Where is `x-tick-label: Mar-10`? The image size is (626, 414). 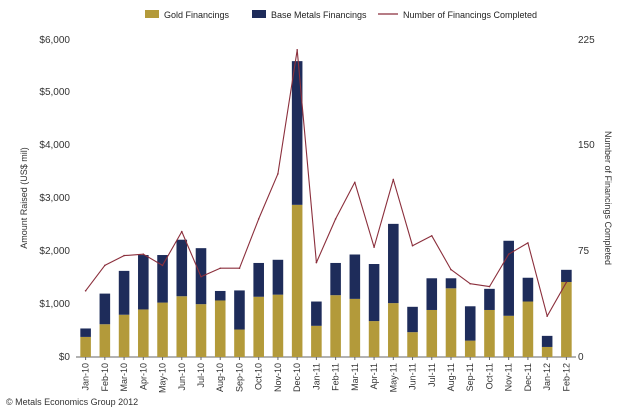
x-tick-label: Mar-10 is located at coordinates (124, 377).